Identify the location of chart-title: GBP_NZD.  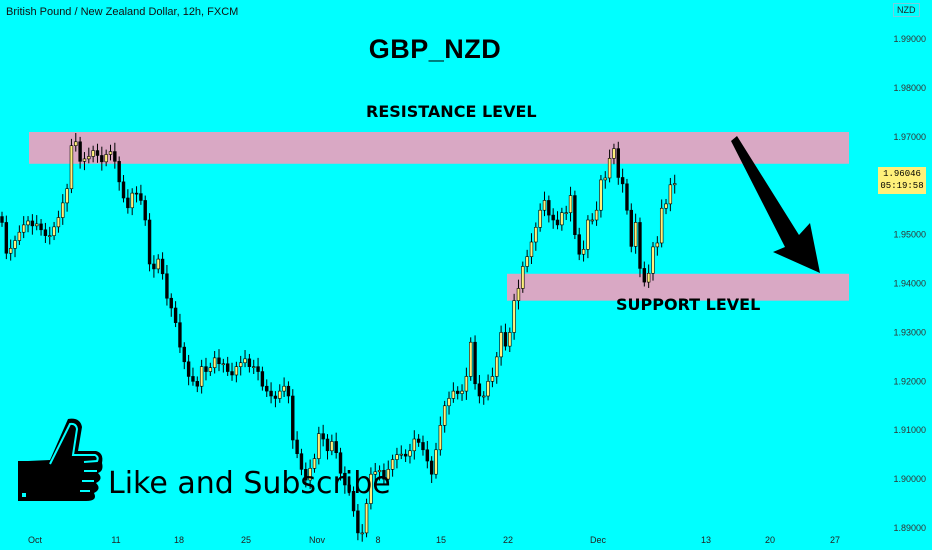
(435, 49).